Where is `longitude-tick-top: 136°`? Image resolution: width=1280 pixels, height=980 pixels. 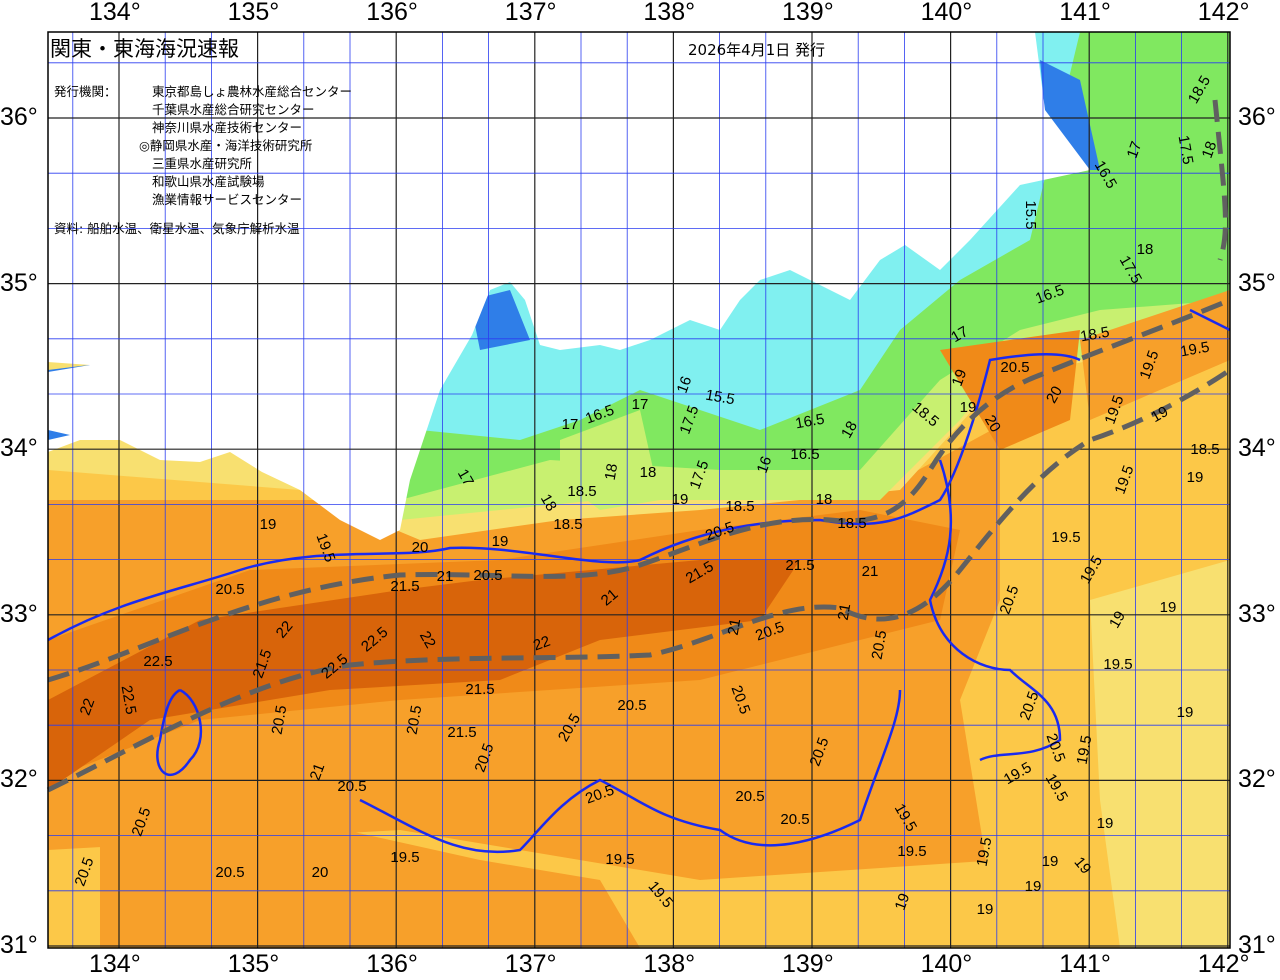
longitude-tick-top: 136° is located at coordinates (392, 13).